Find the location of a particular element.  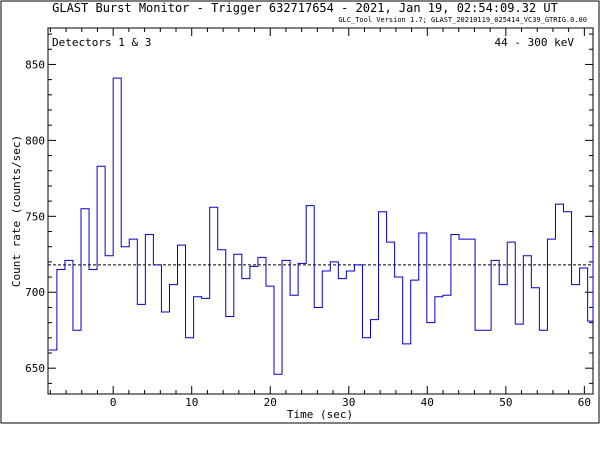

x-tick-label: 10 is located at coordinates (191, 402).